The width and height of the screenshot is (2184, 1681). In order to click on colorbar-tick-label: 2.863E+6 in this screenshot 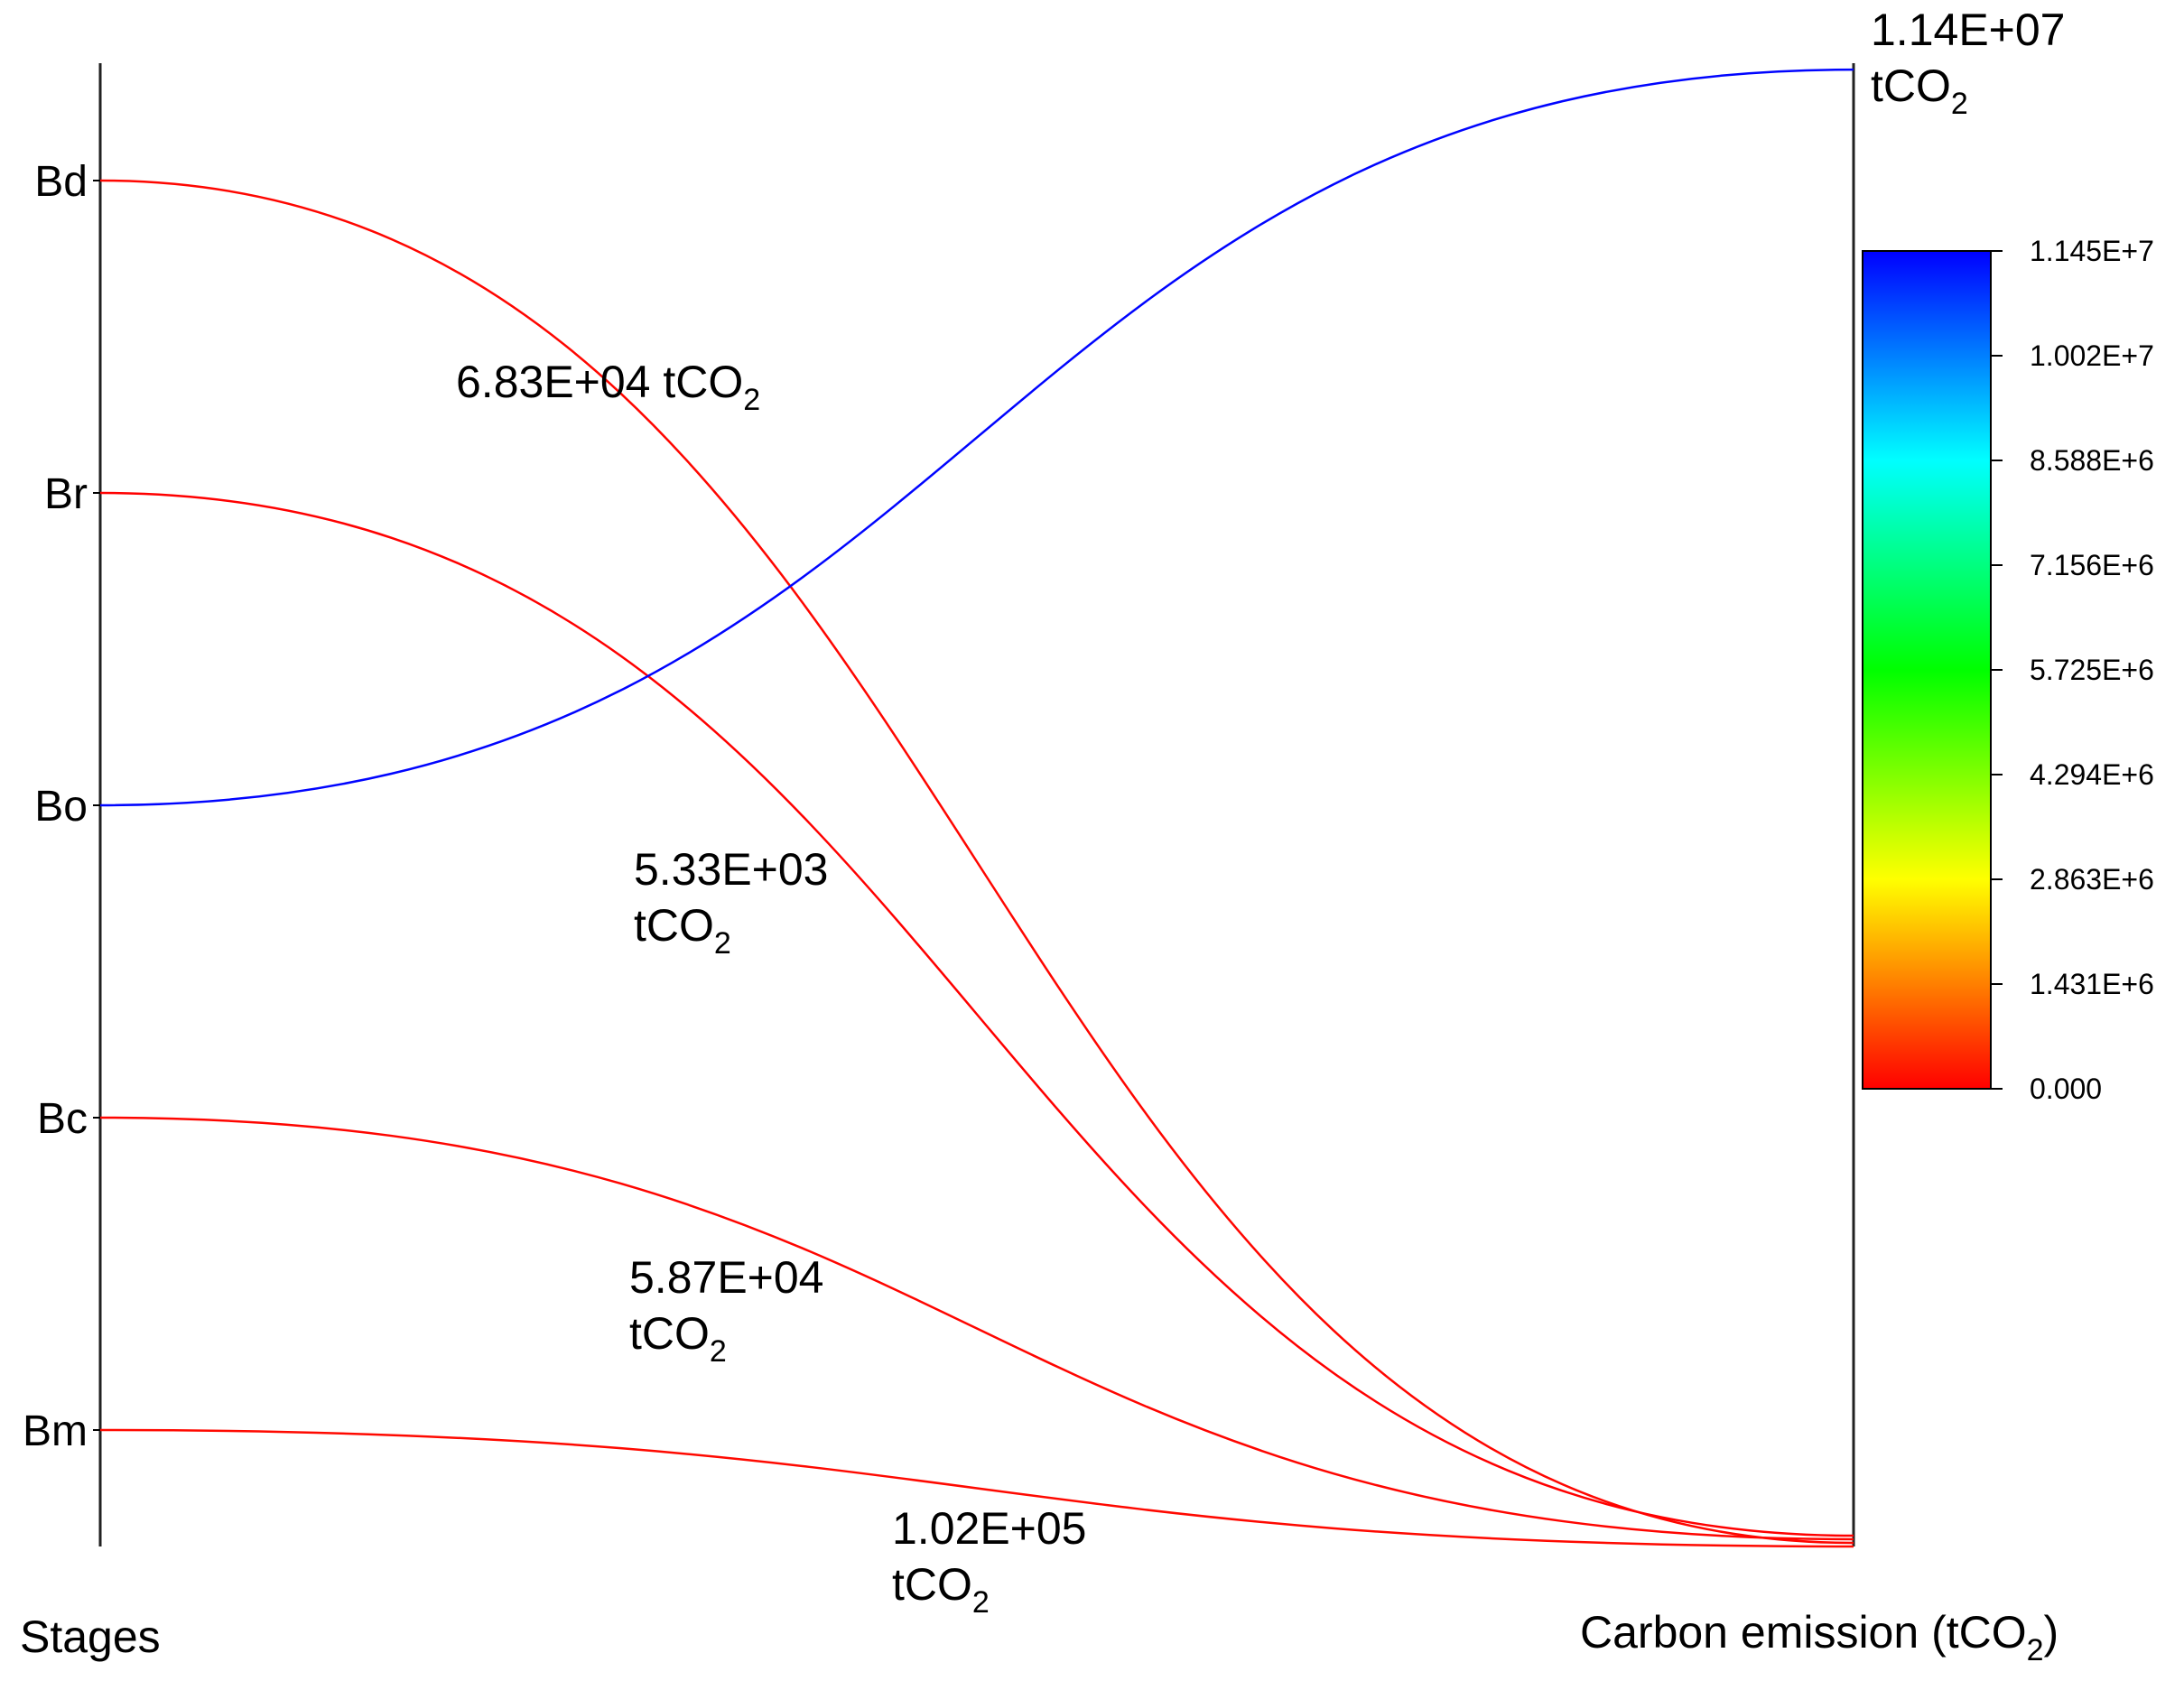, I will do `click(2092, 879)`.